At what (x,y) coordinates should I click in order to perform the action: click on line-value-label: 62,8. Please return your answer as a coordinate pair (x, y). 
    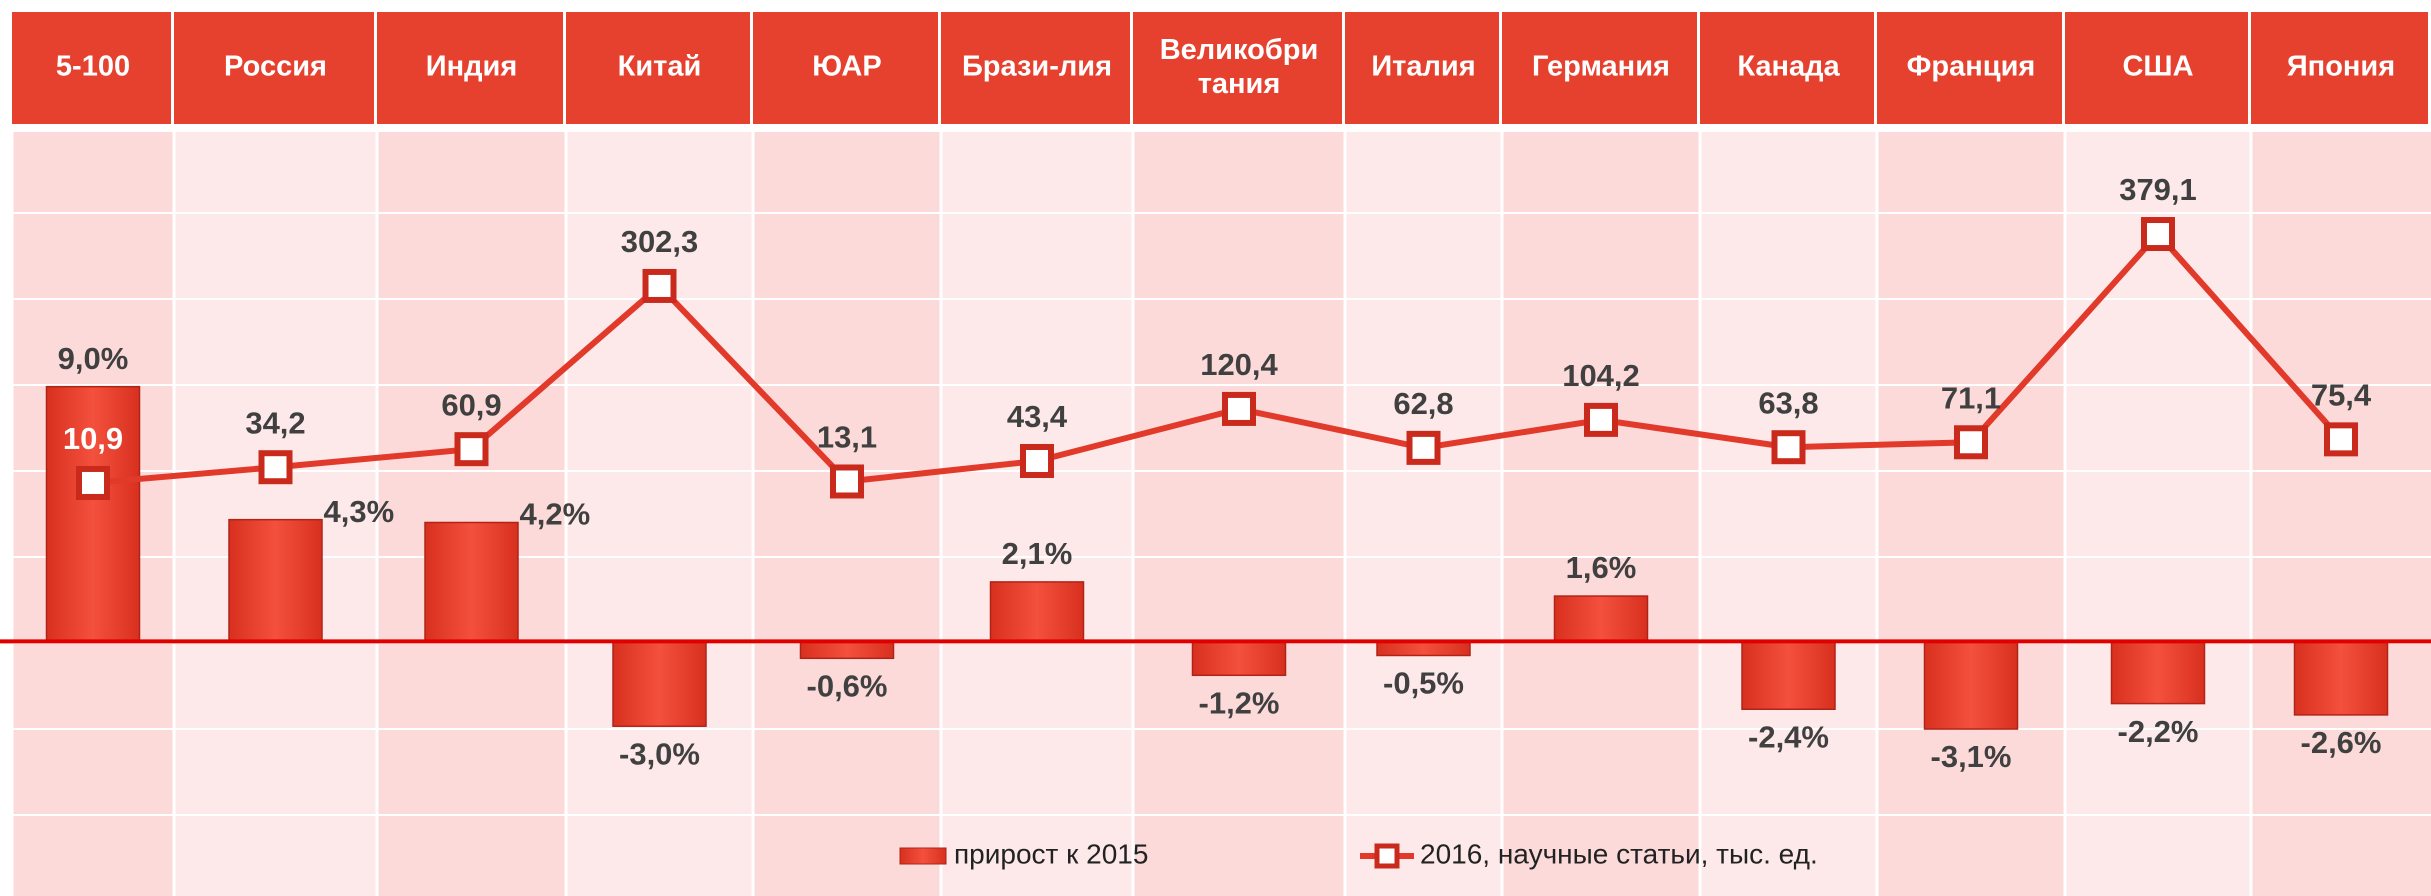
    Looking at the image, I should click on (1423, 403).